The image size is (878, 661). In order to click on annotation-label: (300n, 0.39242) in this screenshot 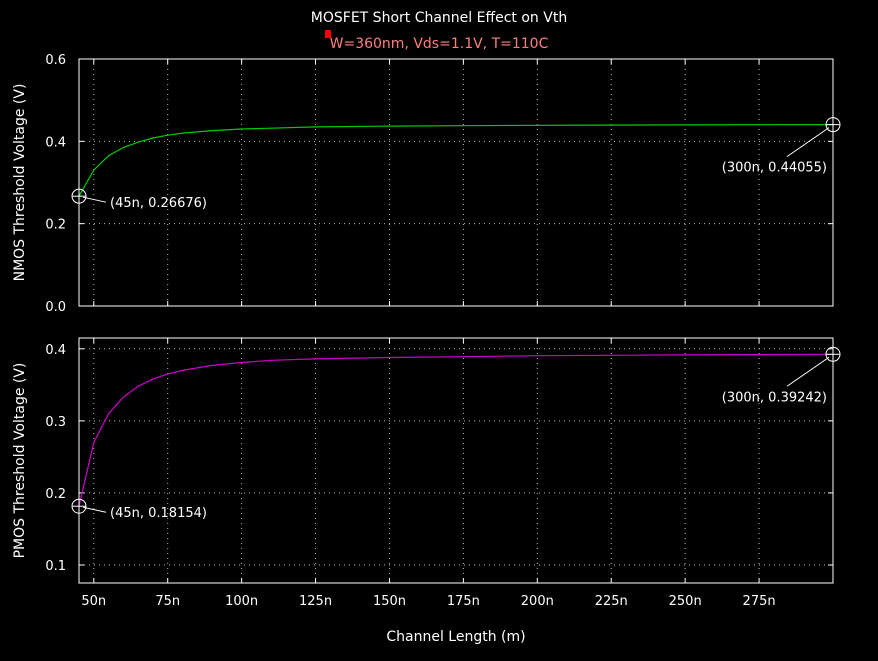, I will do `click(774, 397)`.